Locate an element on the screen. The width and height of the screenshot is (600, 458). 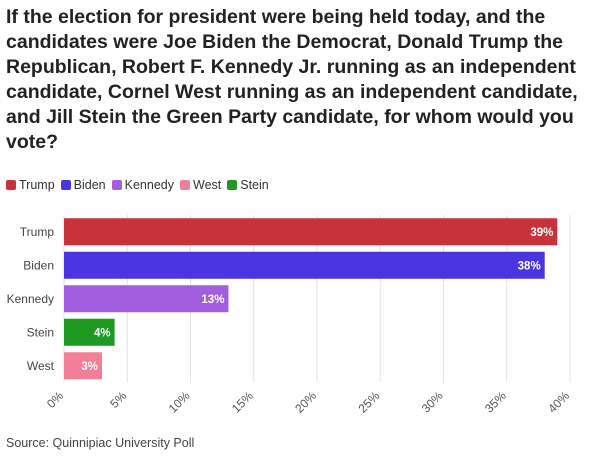
chart-source: Source: Quinnipiac University Poll is located at coordinates (100, 443).